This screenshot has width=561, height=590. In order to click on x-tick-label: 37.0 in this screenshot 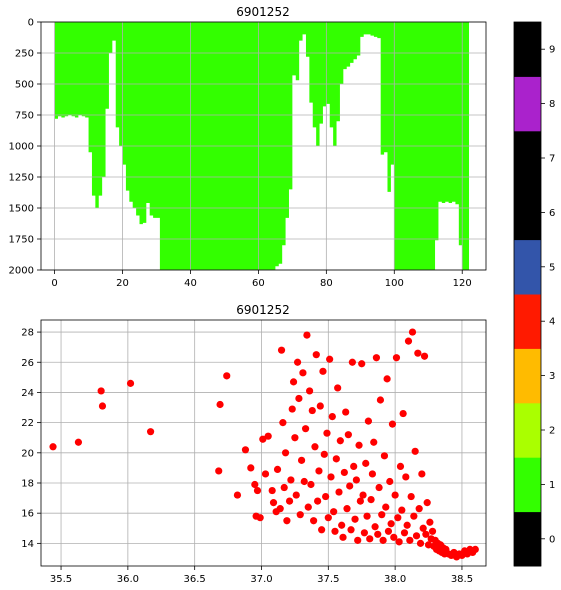, I will do `click(261, 579)`.